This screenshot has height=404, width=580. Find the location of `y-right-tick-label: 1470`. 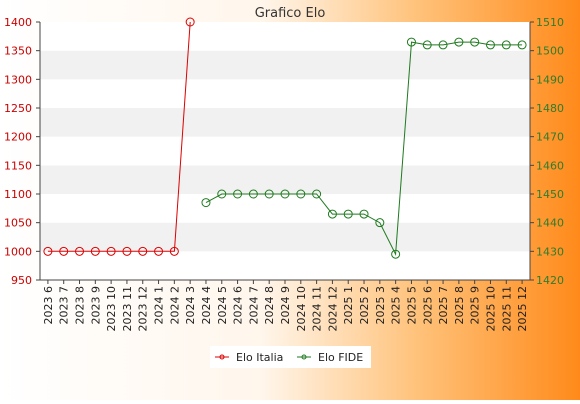

y-right-tick-label: 1470 is located at coordinates (550, 137).